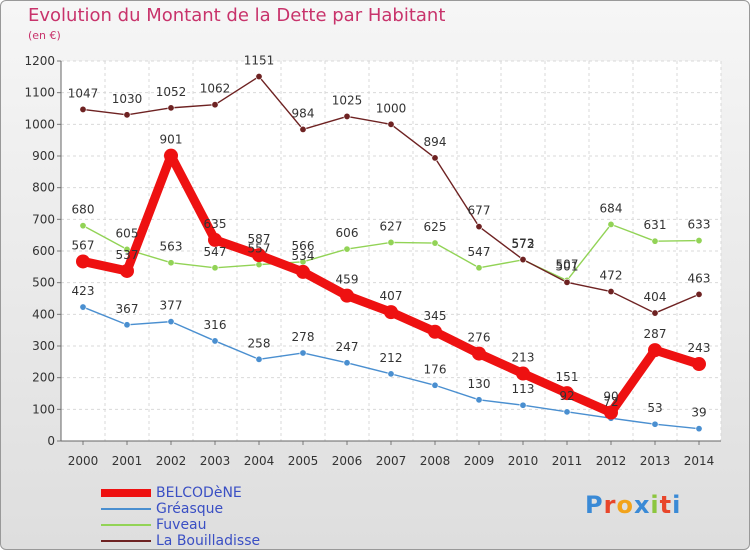 The height and width of the screenshot is (550, 750). I want to click on logo-letter: x, so click(642, 505).